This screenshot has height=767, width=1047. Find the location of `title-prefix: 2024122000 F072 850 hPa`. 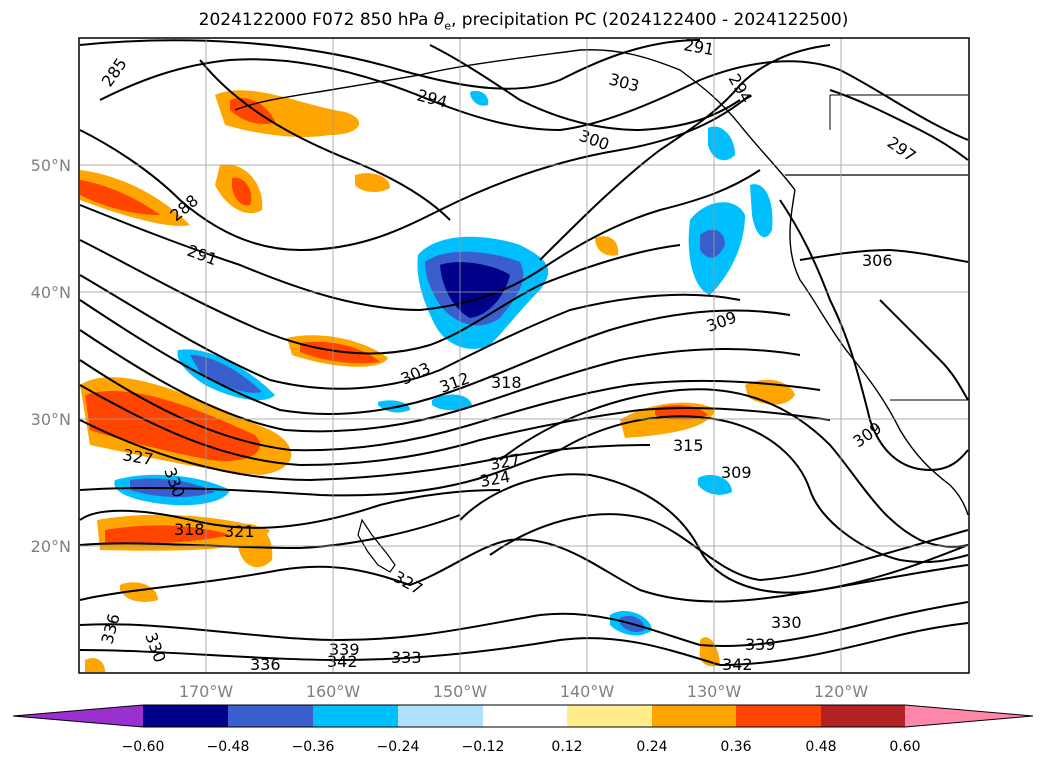

title-prefix: 2024122000 F072 850 hPa is located at coordinates (316, 20).